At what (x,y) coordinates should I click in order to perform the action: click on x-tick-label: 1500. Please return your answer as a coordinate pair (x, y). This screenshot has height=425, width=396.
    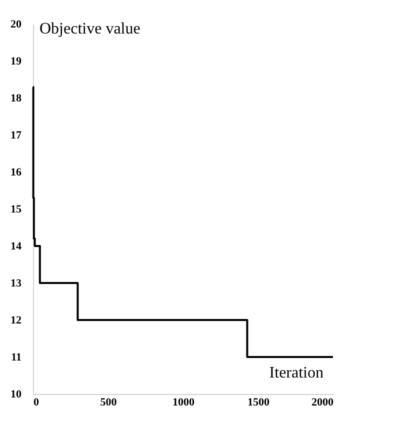
    Looking at the image, I should click on (259, 402).